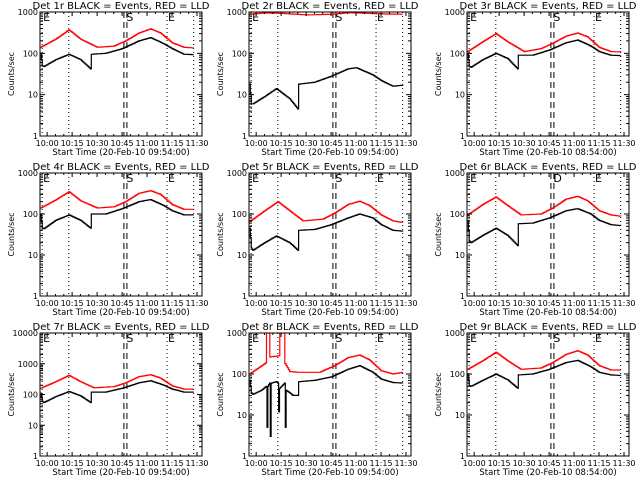 The height and width of the screenshot is (480, 640). What do you see at coordinates (330, 6) in the screenshot?
I see `panel-title: Det 2r BLACK = Events, RED = LLD` at bounding box center [330, 6].